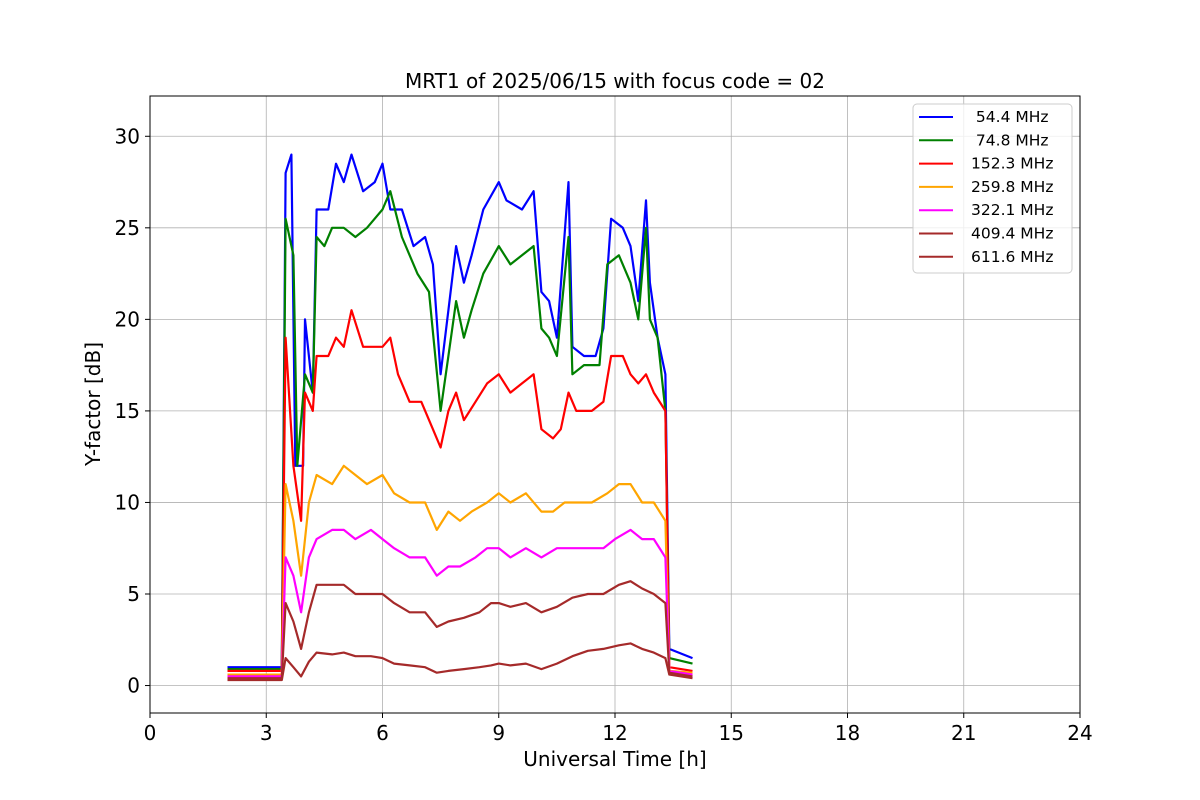  I want to click on y-tick-label: 20, so click(127, 319).